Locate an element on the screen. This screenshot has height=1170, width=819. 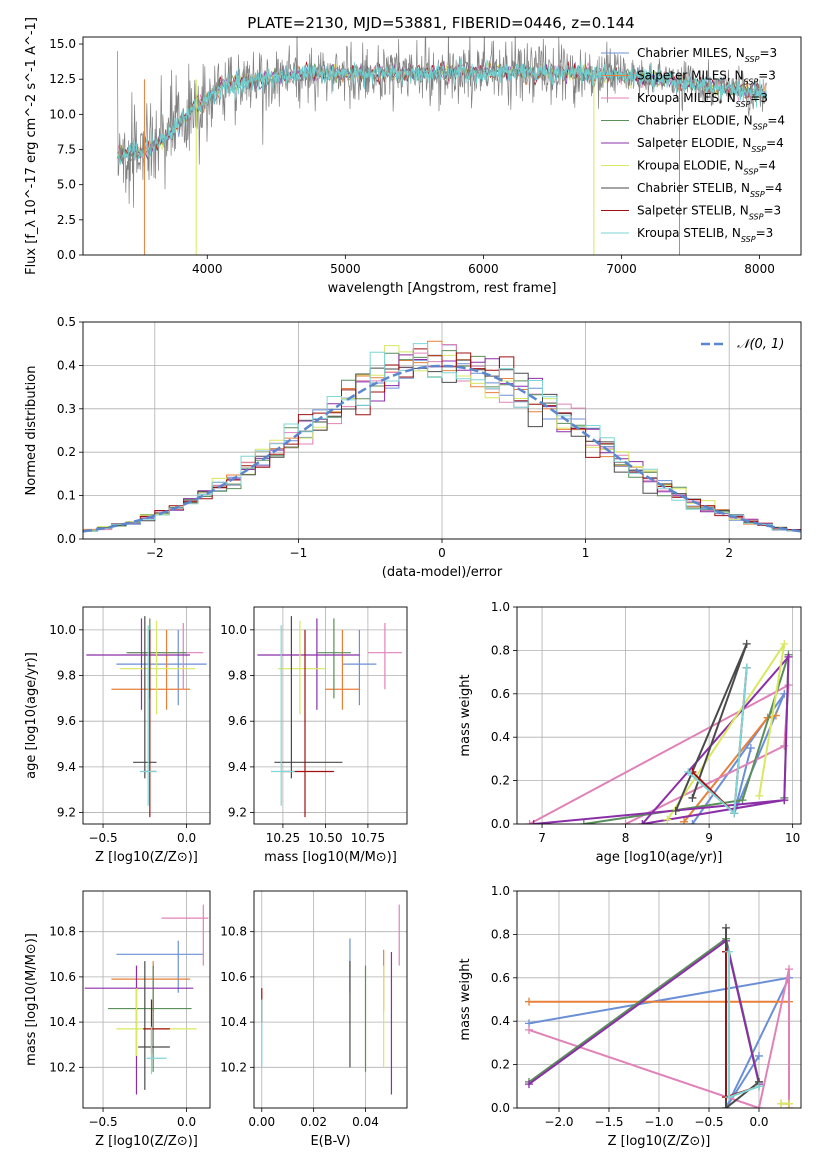
x-tick-label: 7000 is located at coordinates (621, 269).